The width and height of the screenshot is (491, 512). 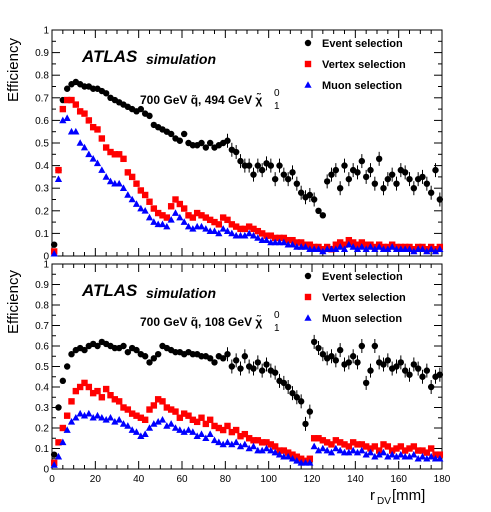 What do you see at coordinates (364, 298) in the screenshot?
I see `legend-label: Vertex selection` at bounding box center [364, 298].